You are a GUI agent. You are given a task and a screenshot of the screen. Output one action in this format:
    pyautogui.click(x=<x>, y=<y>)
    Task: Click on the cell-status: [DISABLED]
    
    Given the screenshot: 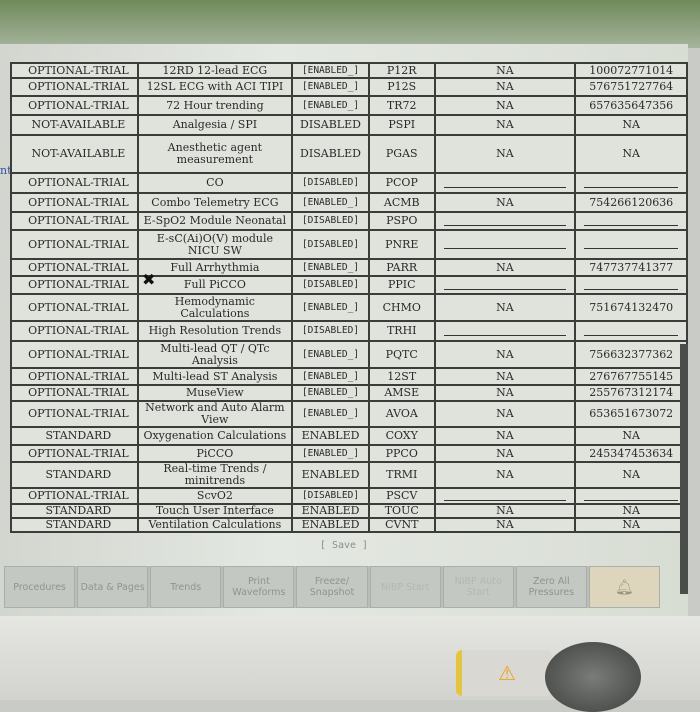 What is the action you would take?
    pyautogui.click(x=330, y=496)
    